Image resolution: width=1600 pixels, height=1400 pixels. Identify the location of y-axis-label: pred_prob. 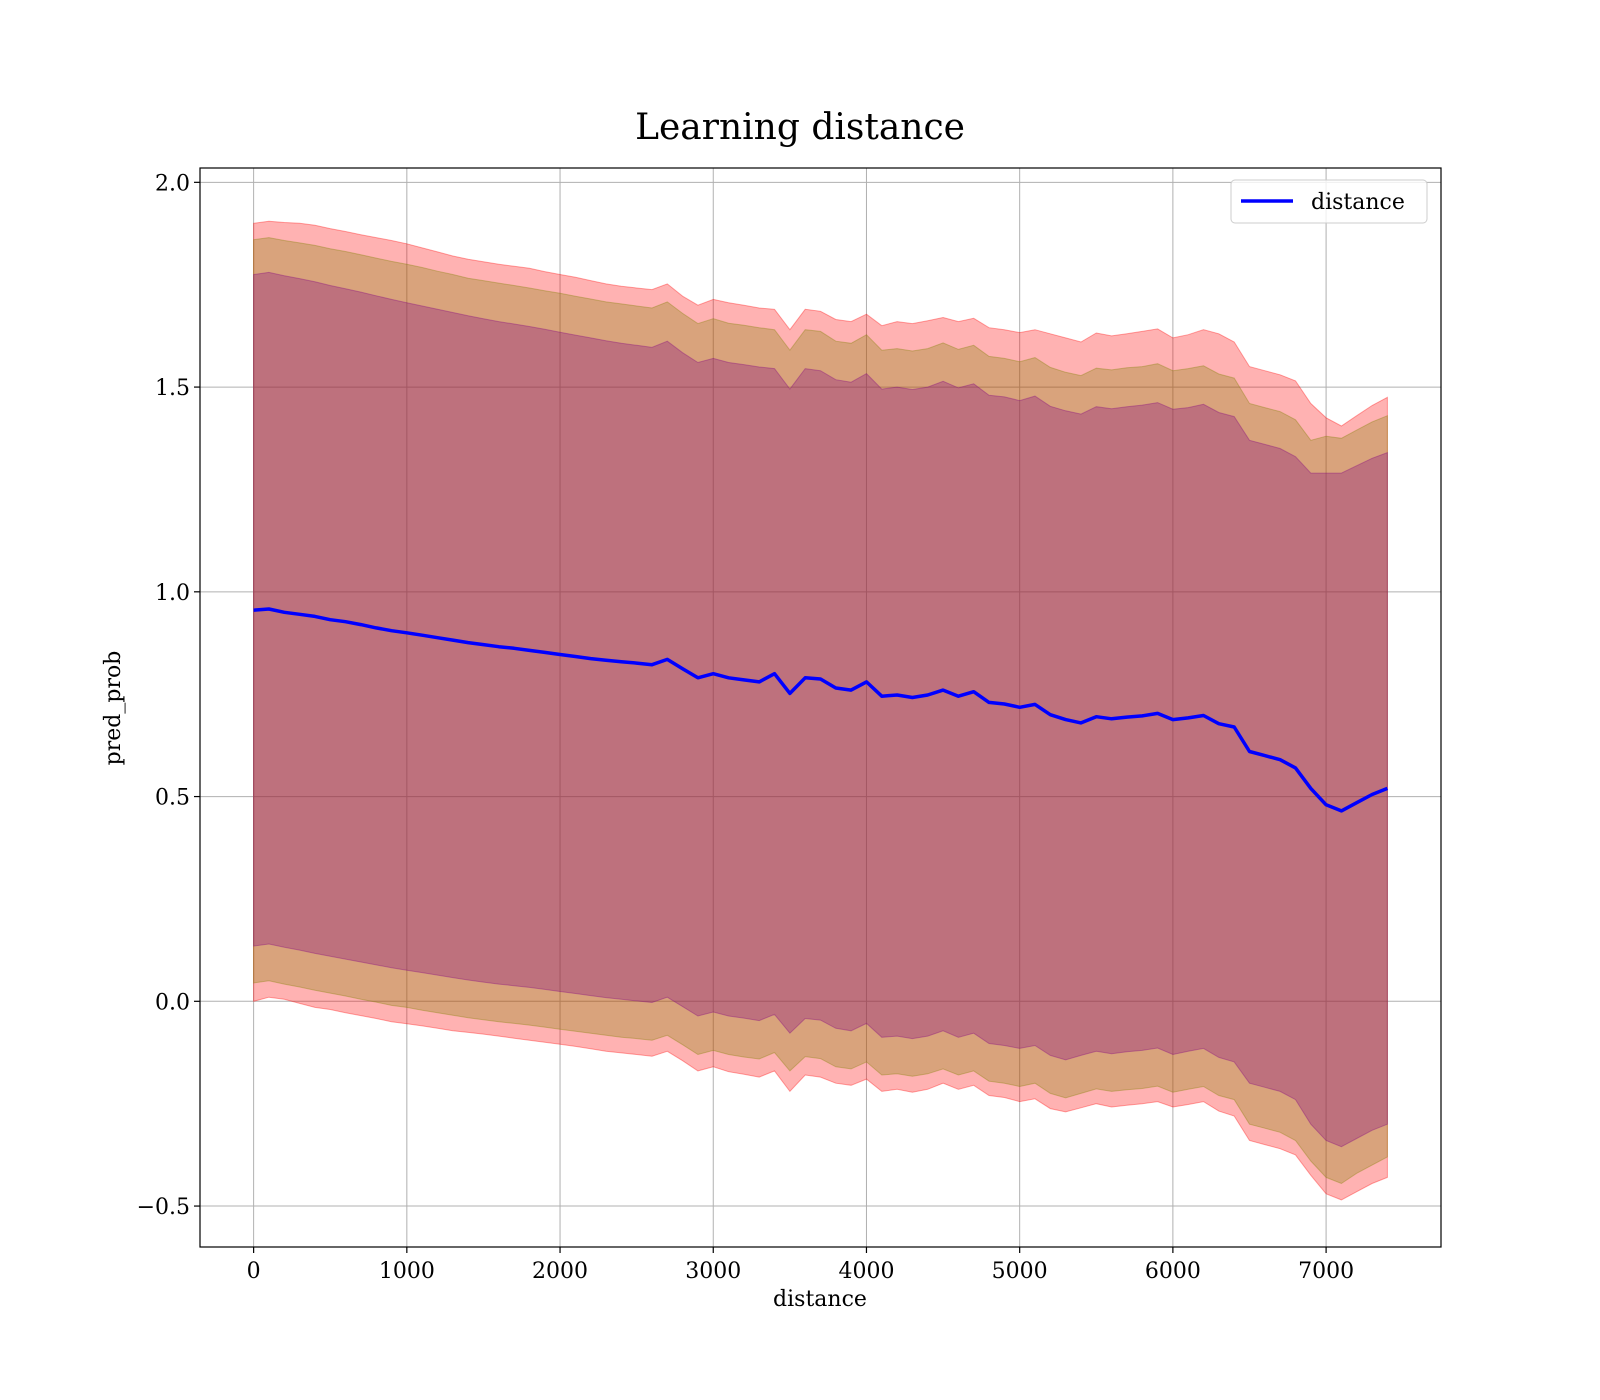
(113, 708).